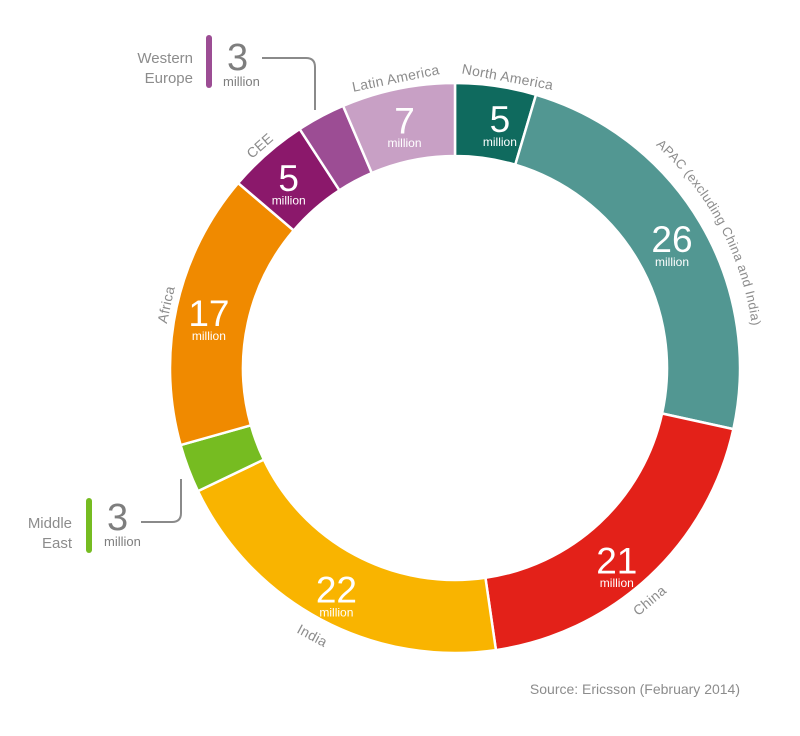 The width and height of the screenshot is (800, 736). Describe the element at coordinates (289, 83) in the screenshot. I see `western-europe-callout-connector-line` at that location.